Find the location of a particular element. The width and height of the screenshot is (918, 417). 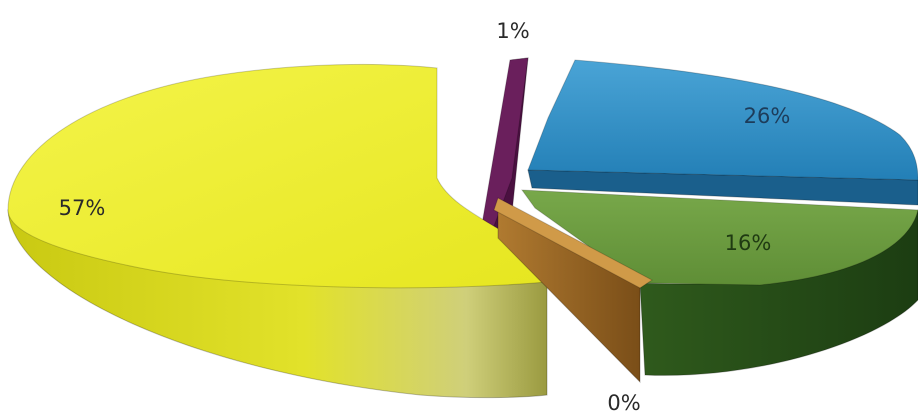

slice-label-0: 57% is located at coordinates (82, 208).